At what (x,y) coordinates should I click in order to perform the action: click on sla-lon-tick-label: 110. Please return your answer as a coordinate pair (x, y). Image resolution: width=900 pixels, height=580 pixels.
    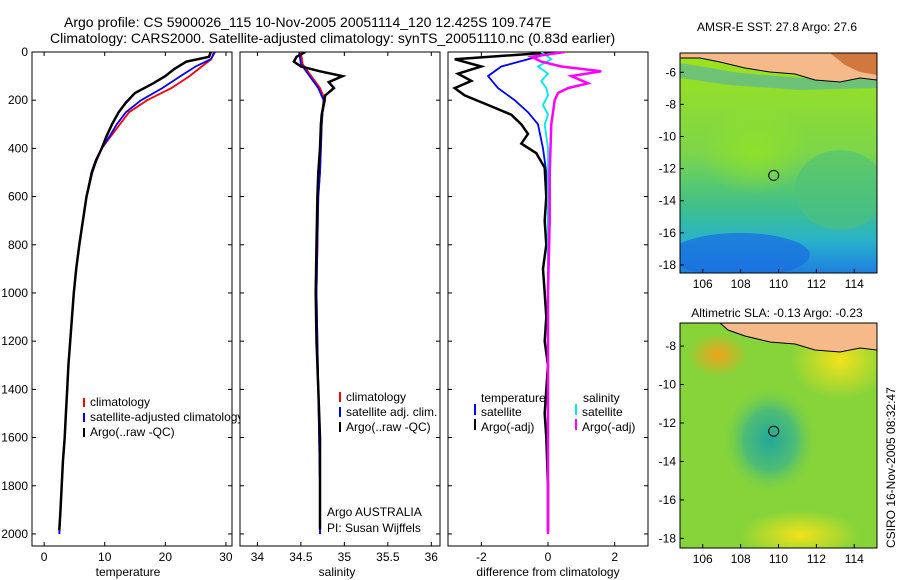
    Looking at the image, I should click on (778, 559).